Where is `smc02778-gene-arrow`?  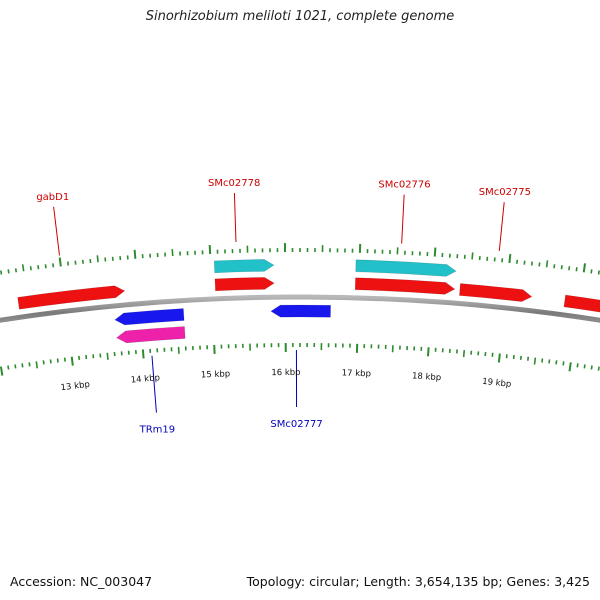
smc02778-gene-arrow is located at coordinates (244, 284).